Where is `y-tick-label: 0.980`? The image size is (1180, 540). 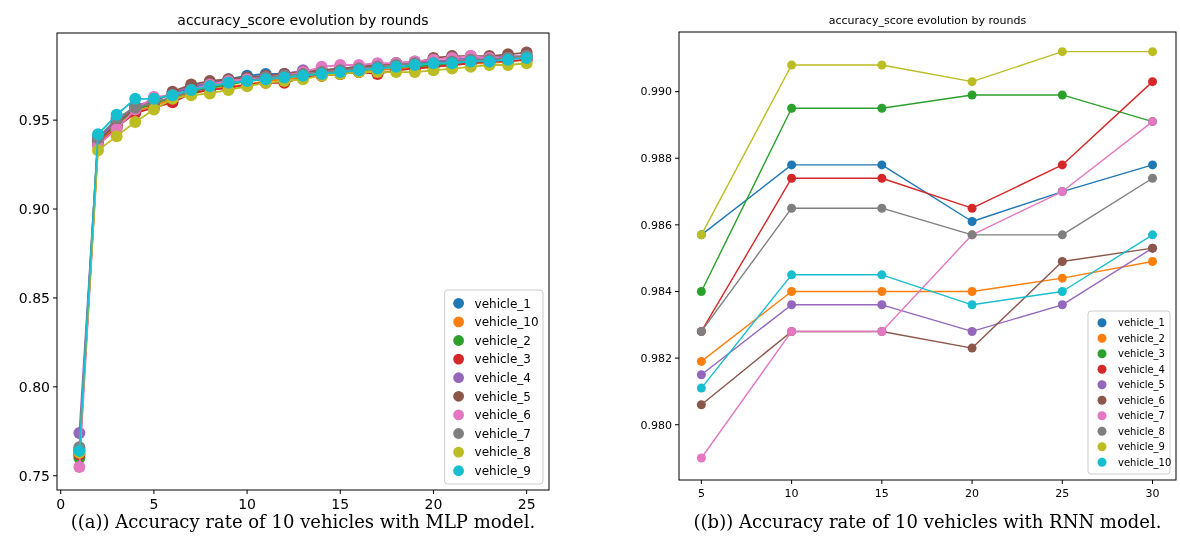
y-tick-label: 0.980 is located at coordinates (656, 425).